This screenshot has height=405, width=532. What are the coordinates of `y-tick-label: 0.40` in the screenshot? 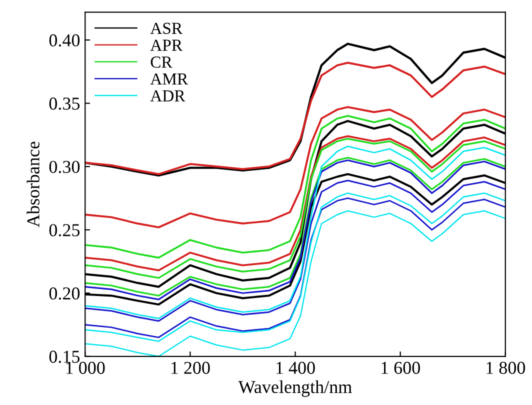 It's located at (64, 40).